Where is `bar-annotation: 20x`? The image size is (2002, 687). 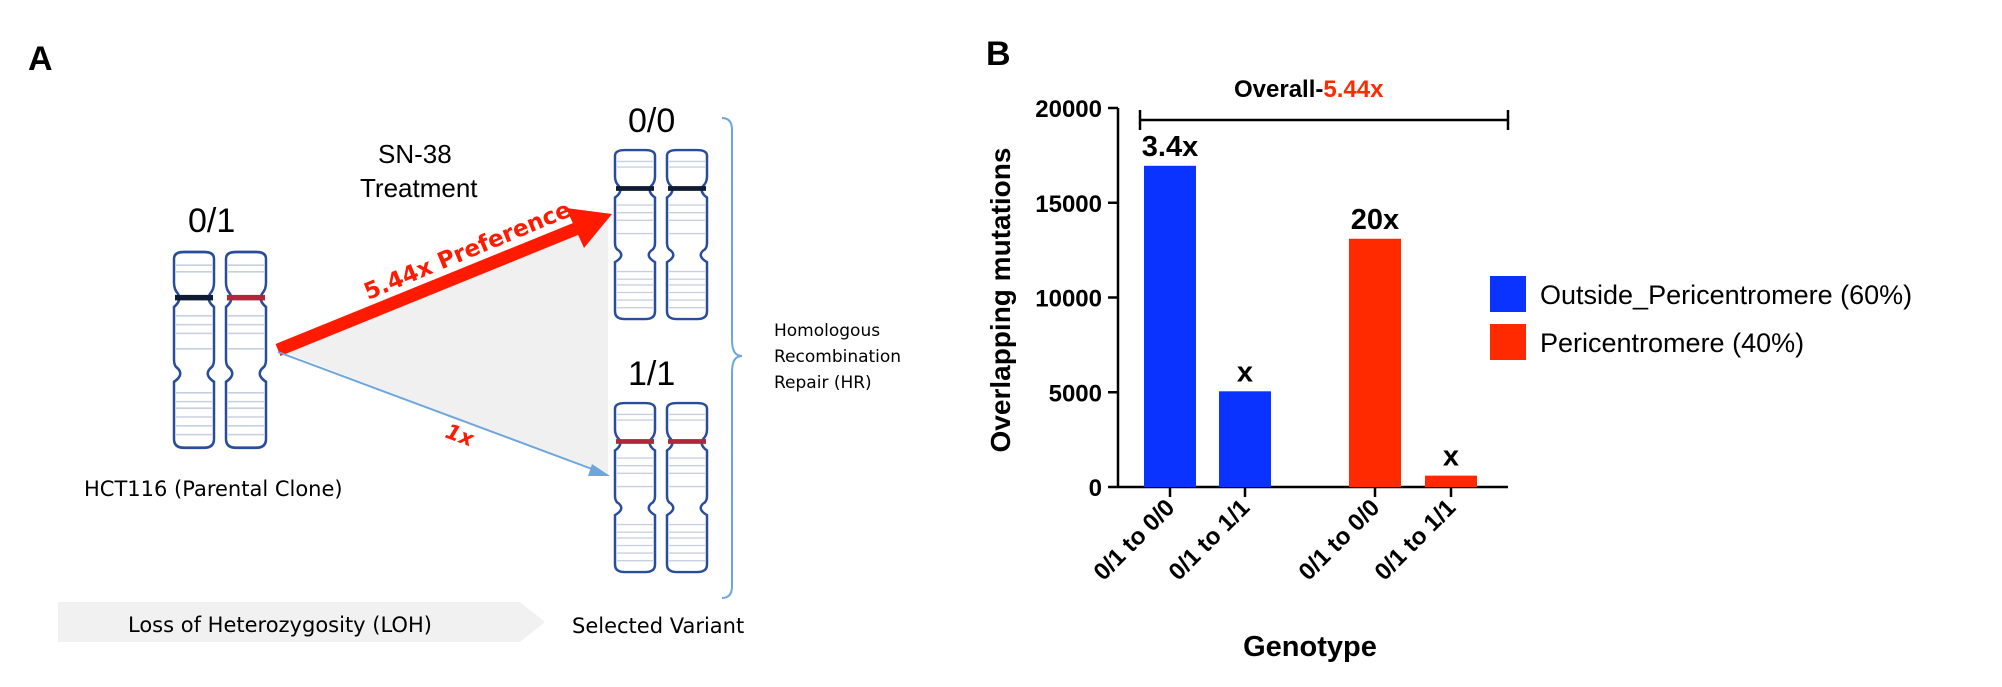
bar-annotation: 20x is located at coordinates (1375, 220).